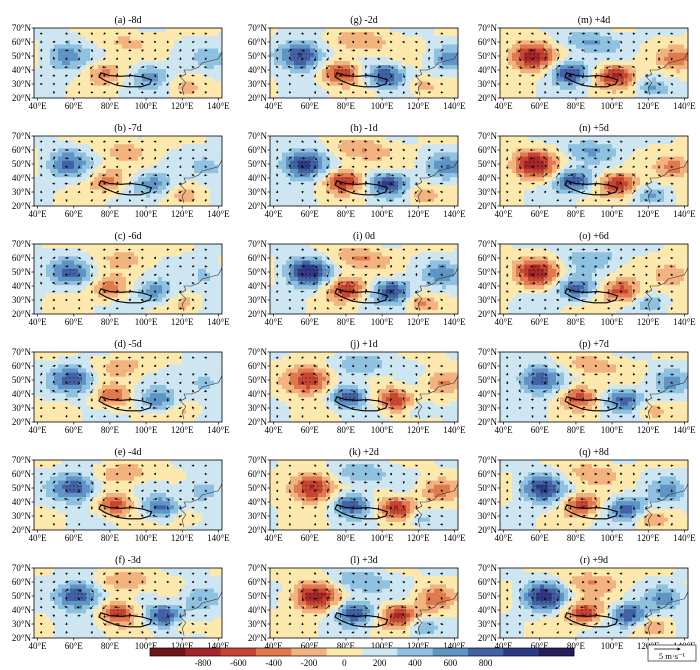  Describe the element at coordinates (364, 236) in the screenshot. I see `panel-title: (i) 0d` at that location.